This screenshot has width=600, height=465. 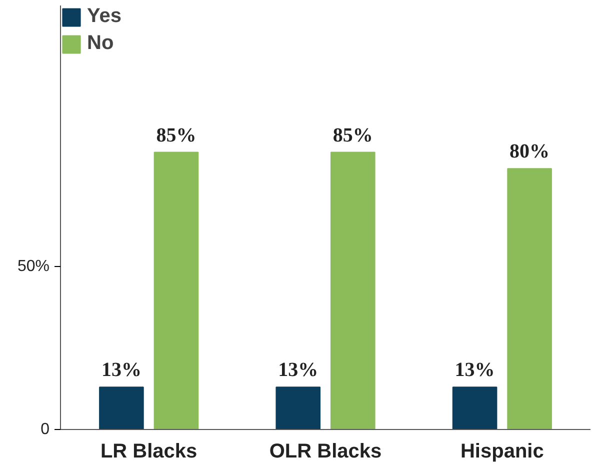 I want to click on legend-label: No, so click(x=100, y=43).